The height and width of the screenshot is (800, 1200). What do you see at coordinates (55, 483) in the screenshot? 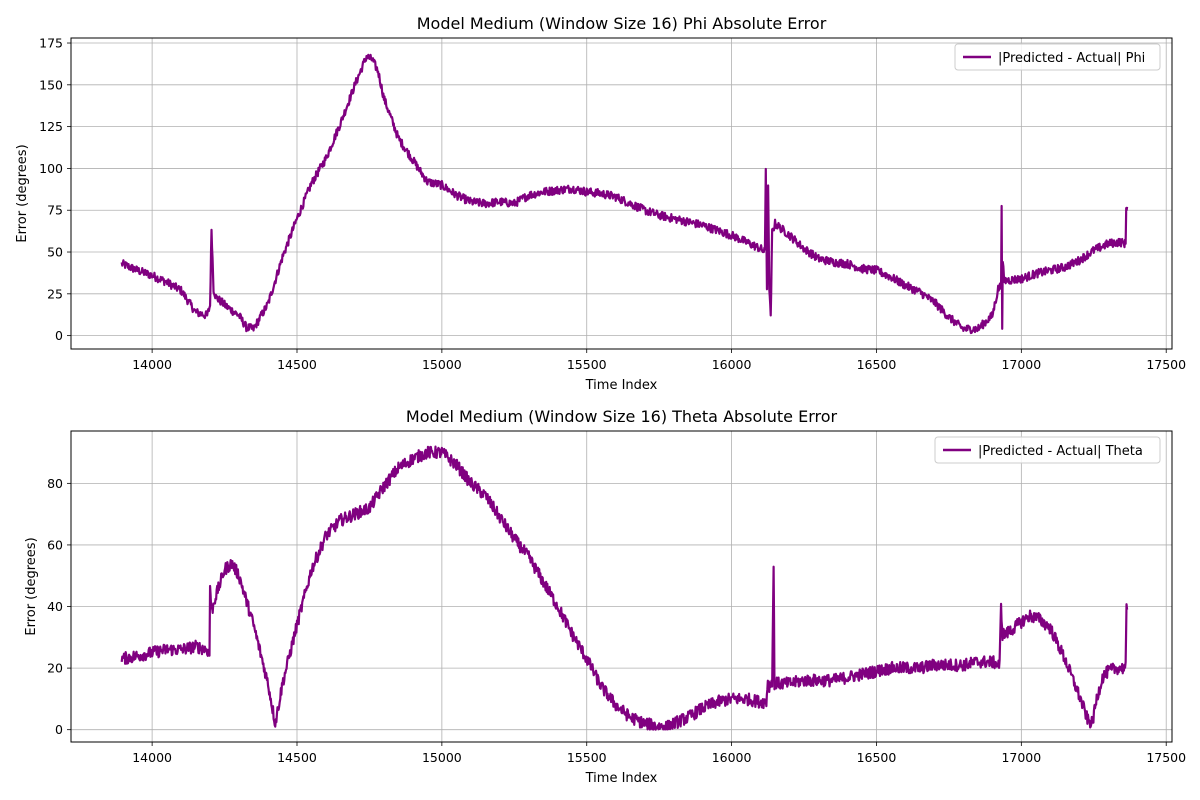
I see `y-tick-label: 80` at bounding box center [55, 483].